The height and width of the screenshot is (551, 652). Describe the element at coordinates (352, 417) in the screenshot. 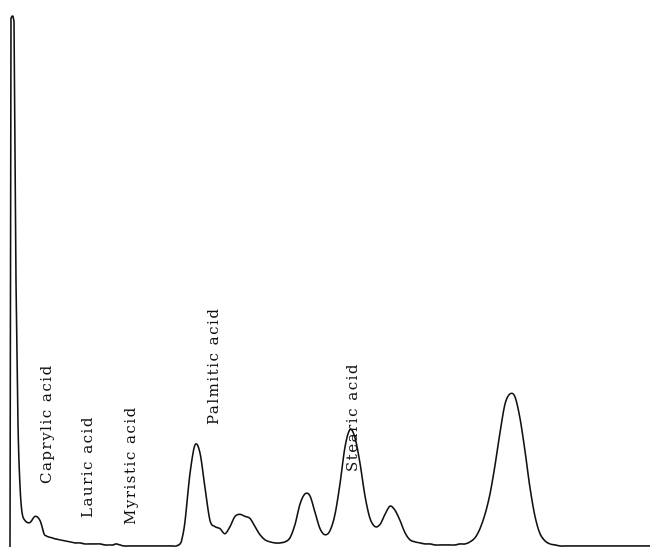

I see `peak-label-stearic-acid: Stearic acid` at that location.